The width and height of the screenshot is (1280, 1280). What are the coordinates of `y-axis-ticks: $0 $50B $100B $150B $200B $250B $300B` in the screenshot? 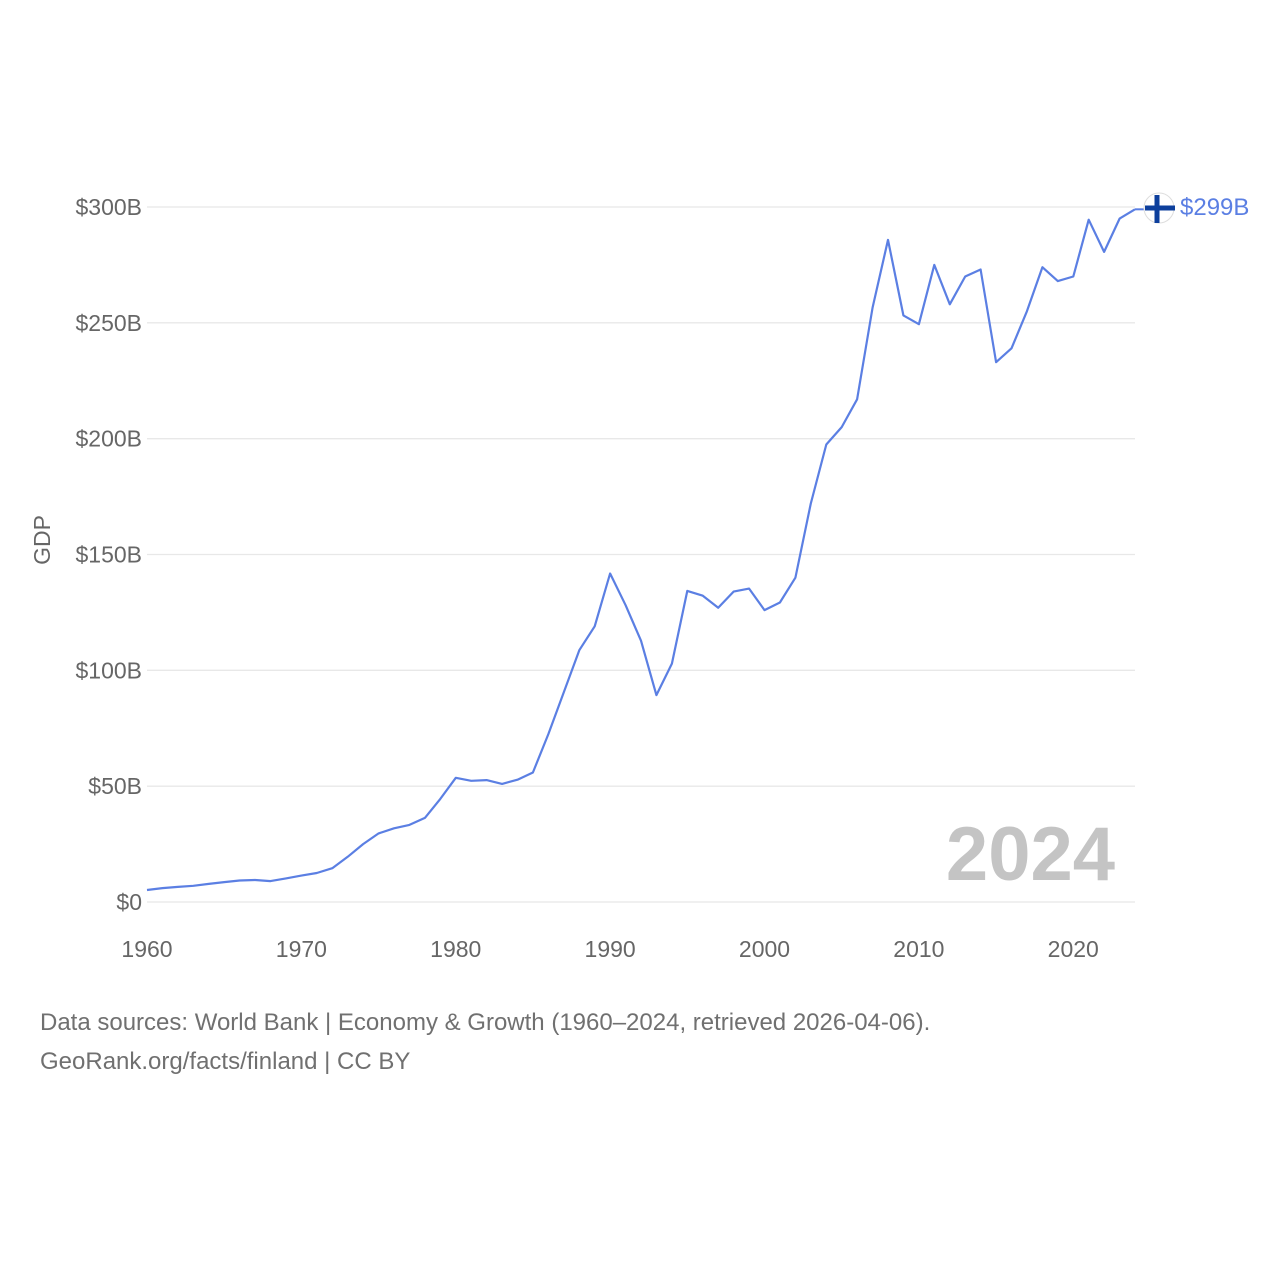 It's located at (108, 554).